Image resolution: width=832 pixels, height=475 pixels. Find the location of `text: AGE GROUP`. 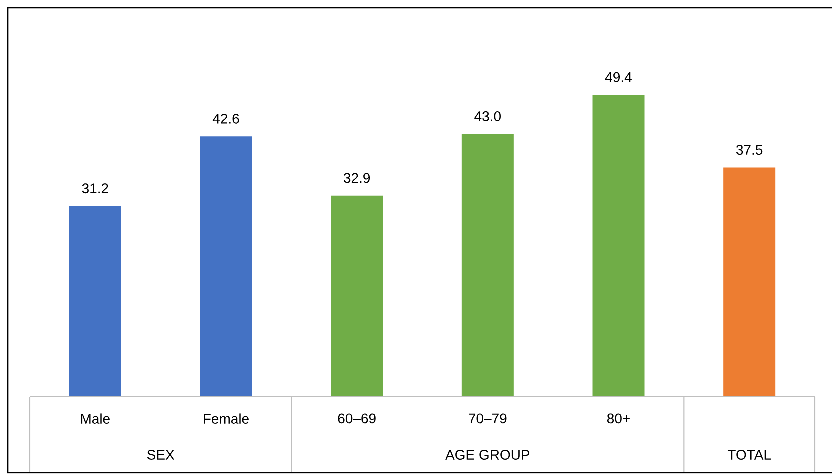

text: AGE GROUP is located at coordinates (488, 455).